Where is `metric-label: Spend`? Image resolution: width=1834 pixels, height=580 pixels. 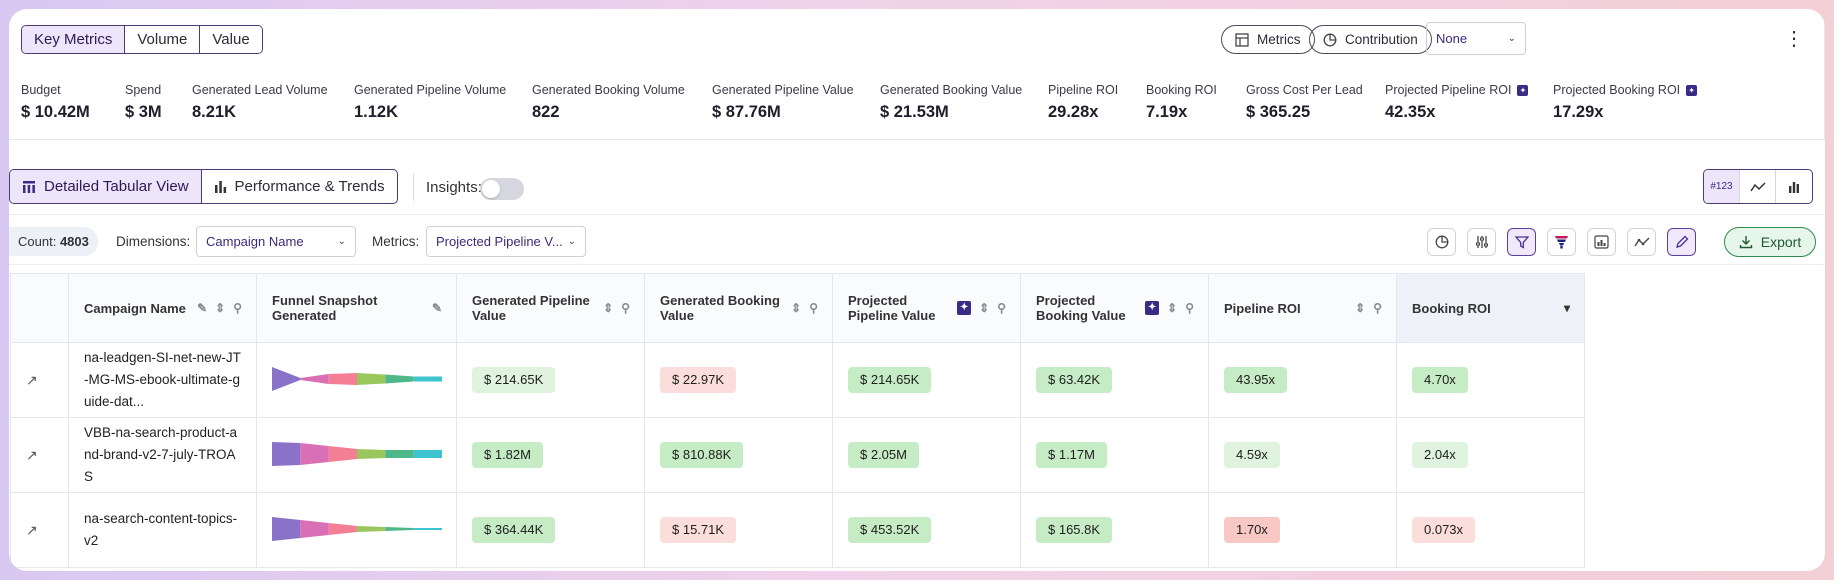 metric-label: Spend is located at coordinates (143, 90).